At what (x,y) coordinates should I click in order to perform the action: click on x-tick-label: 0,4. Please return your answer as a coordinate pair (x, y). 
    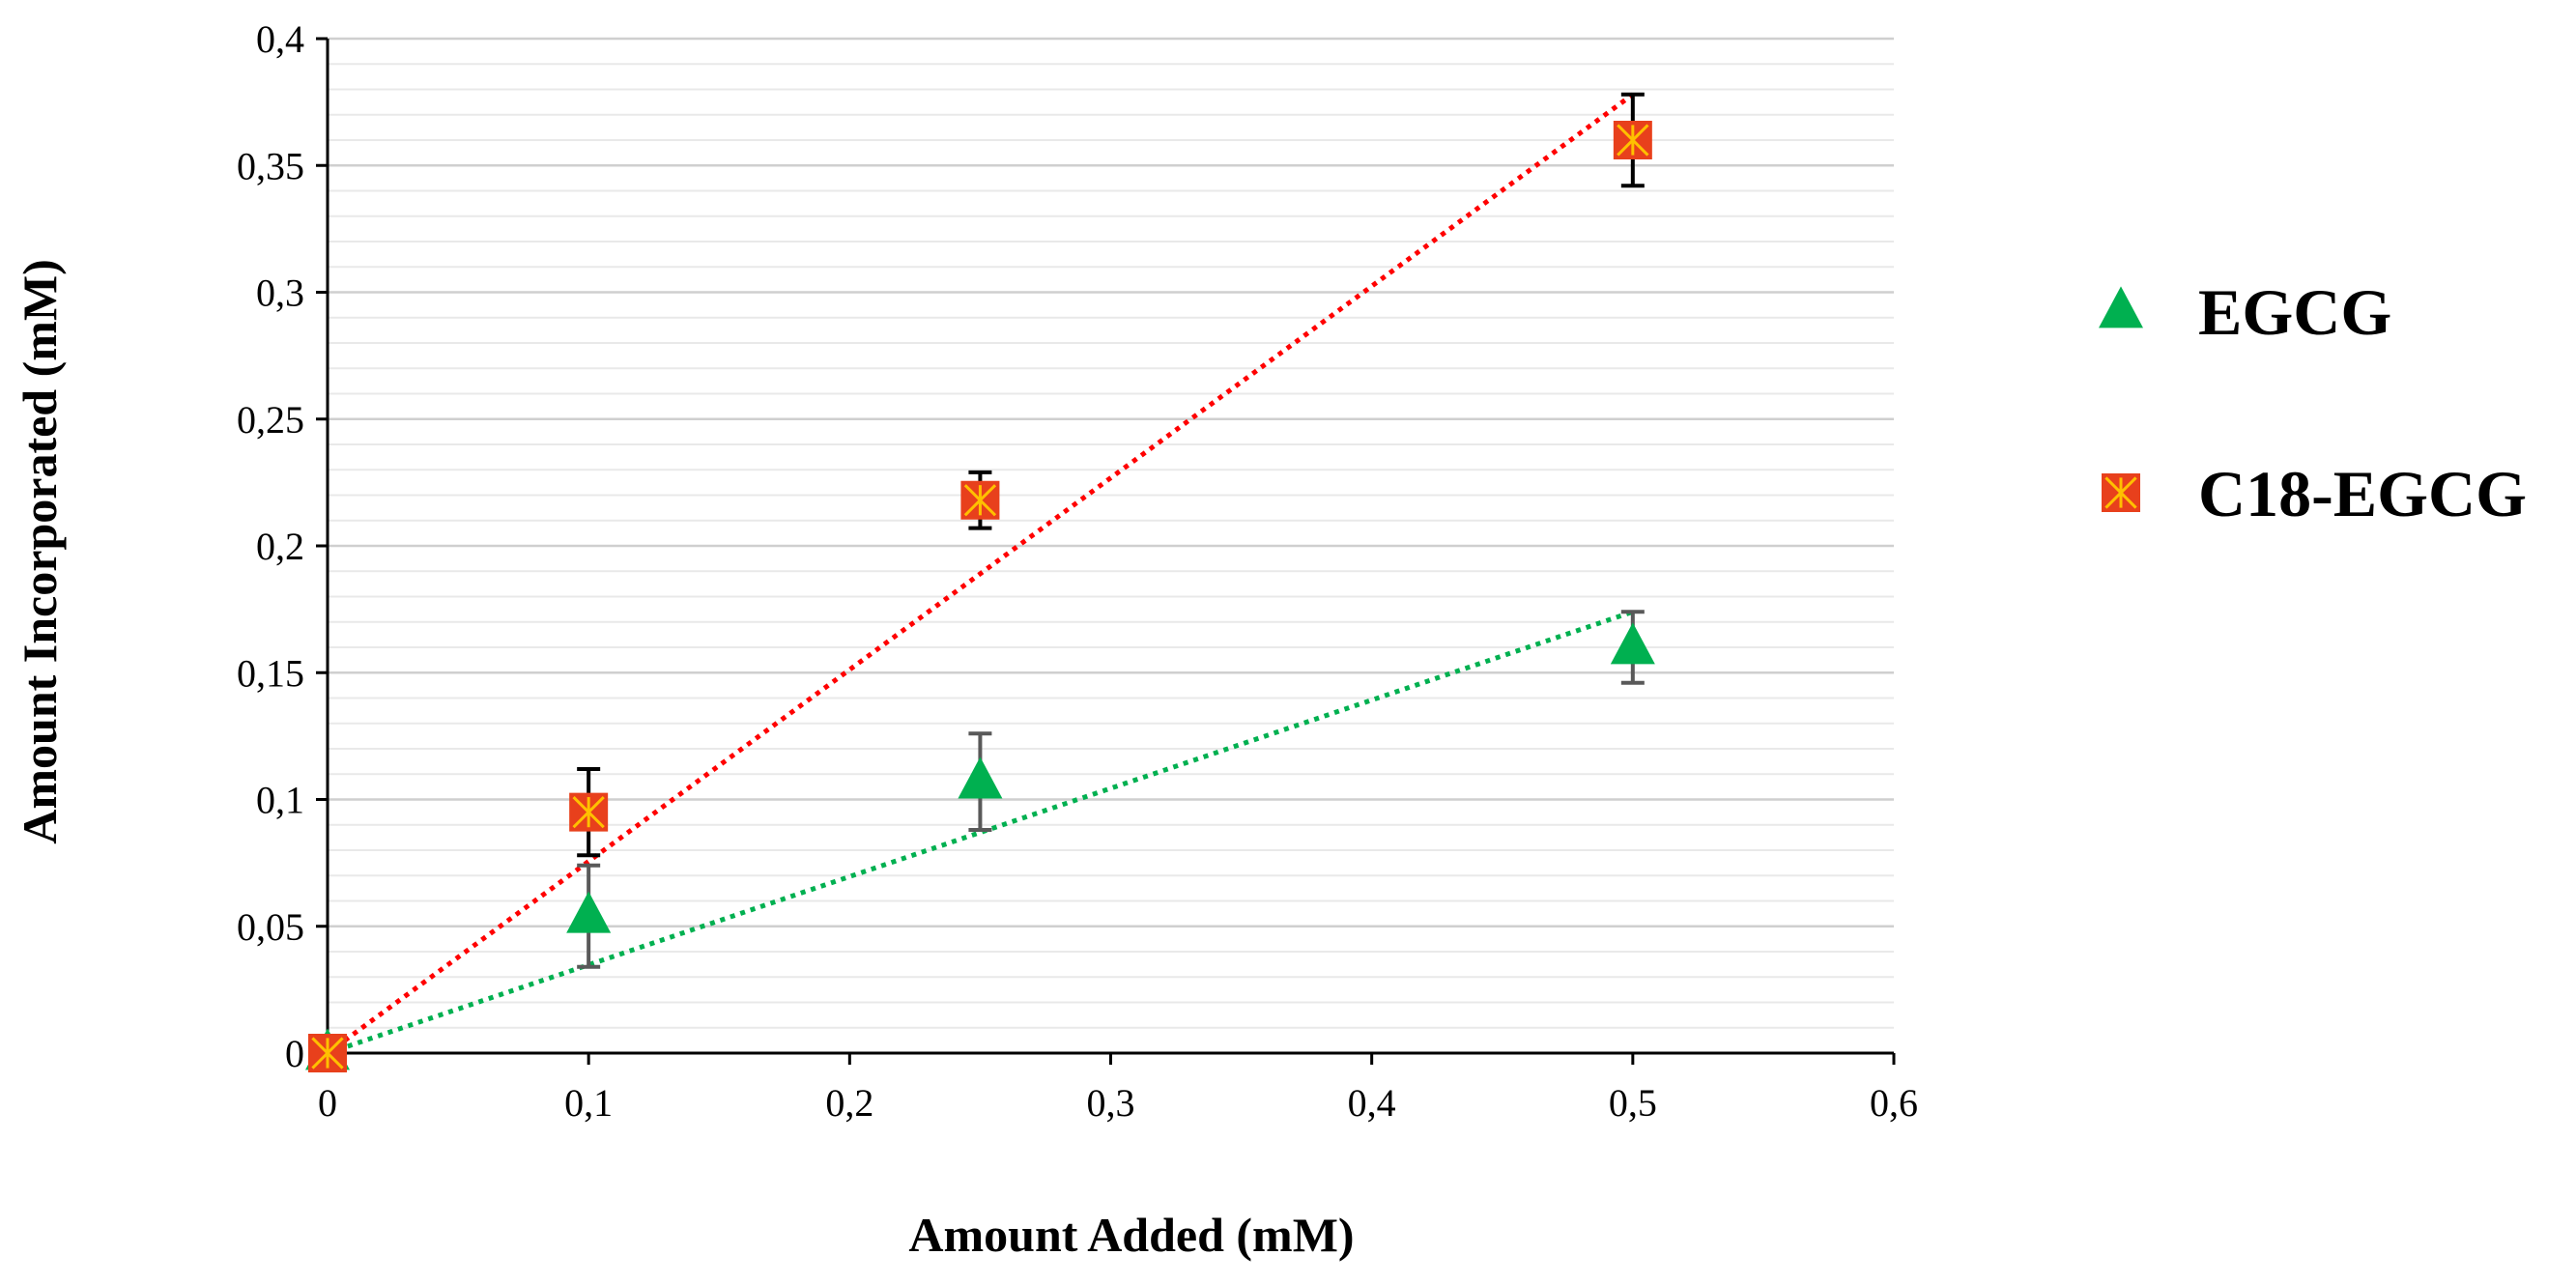
    Looking at the image, I should click on (1372, 1103).